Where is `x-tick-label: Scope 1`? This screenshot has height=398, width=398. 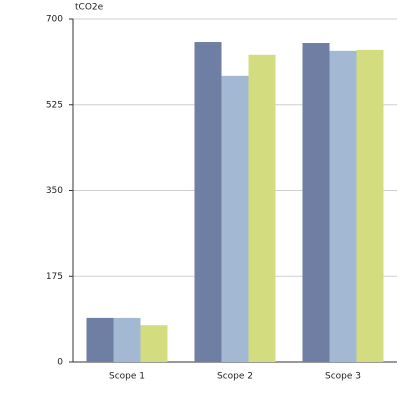 x-tick-label: Scope 1 is located at coordinates (127, 377).